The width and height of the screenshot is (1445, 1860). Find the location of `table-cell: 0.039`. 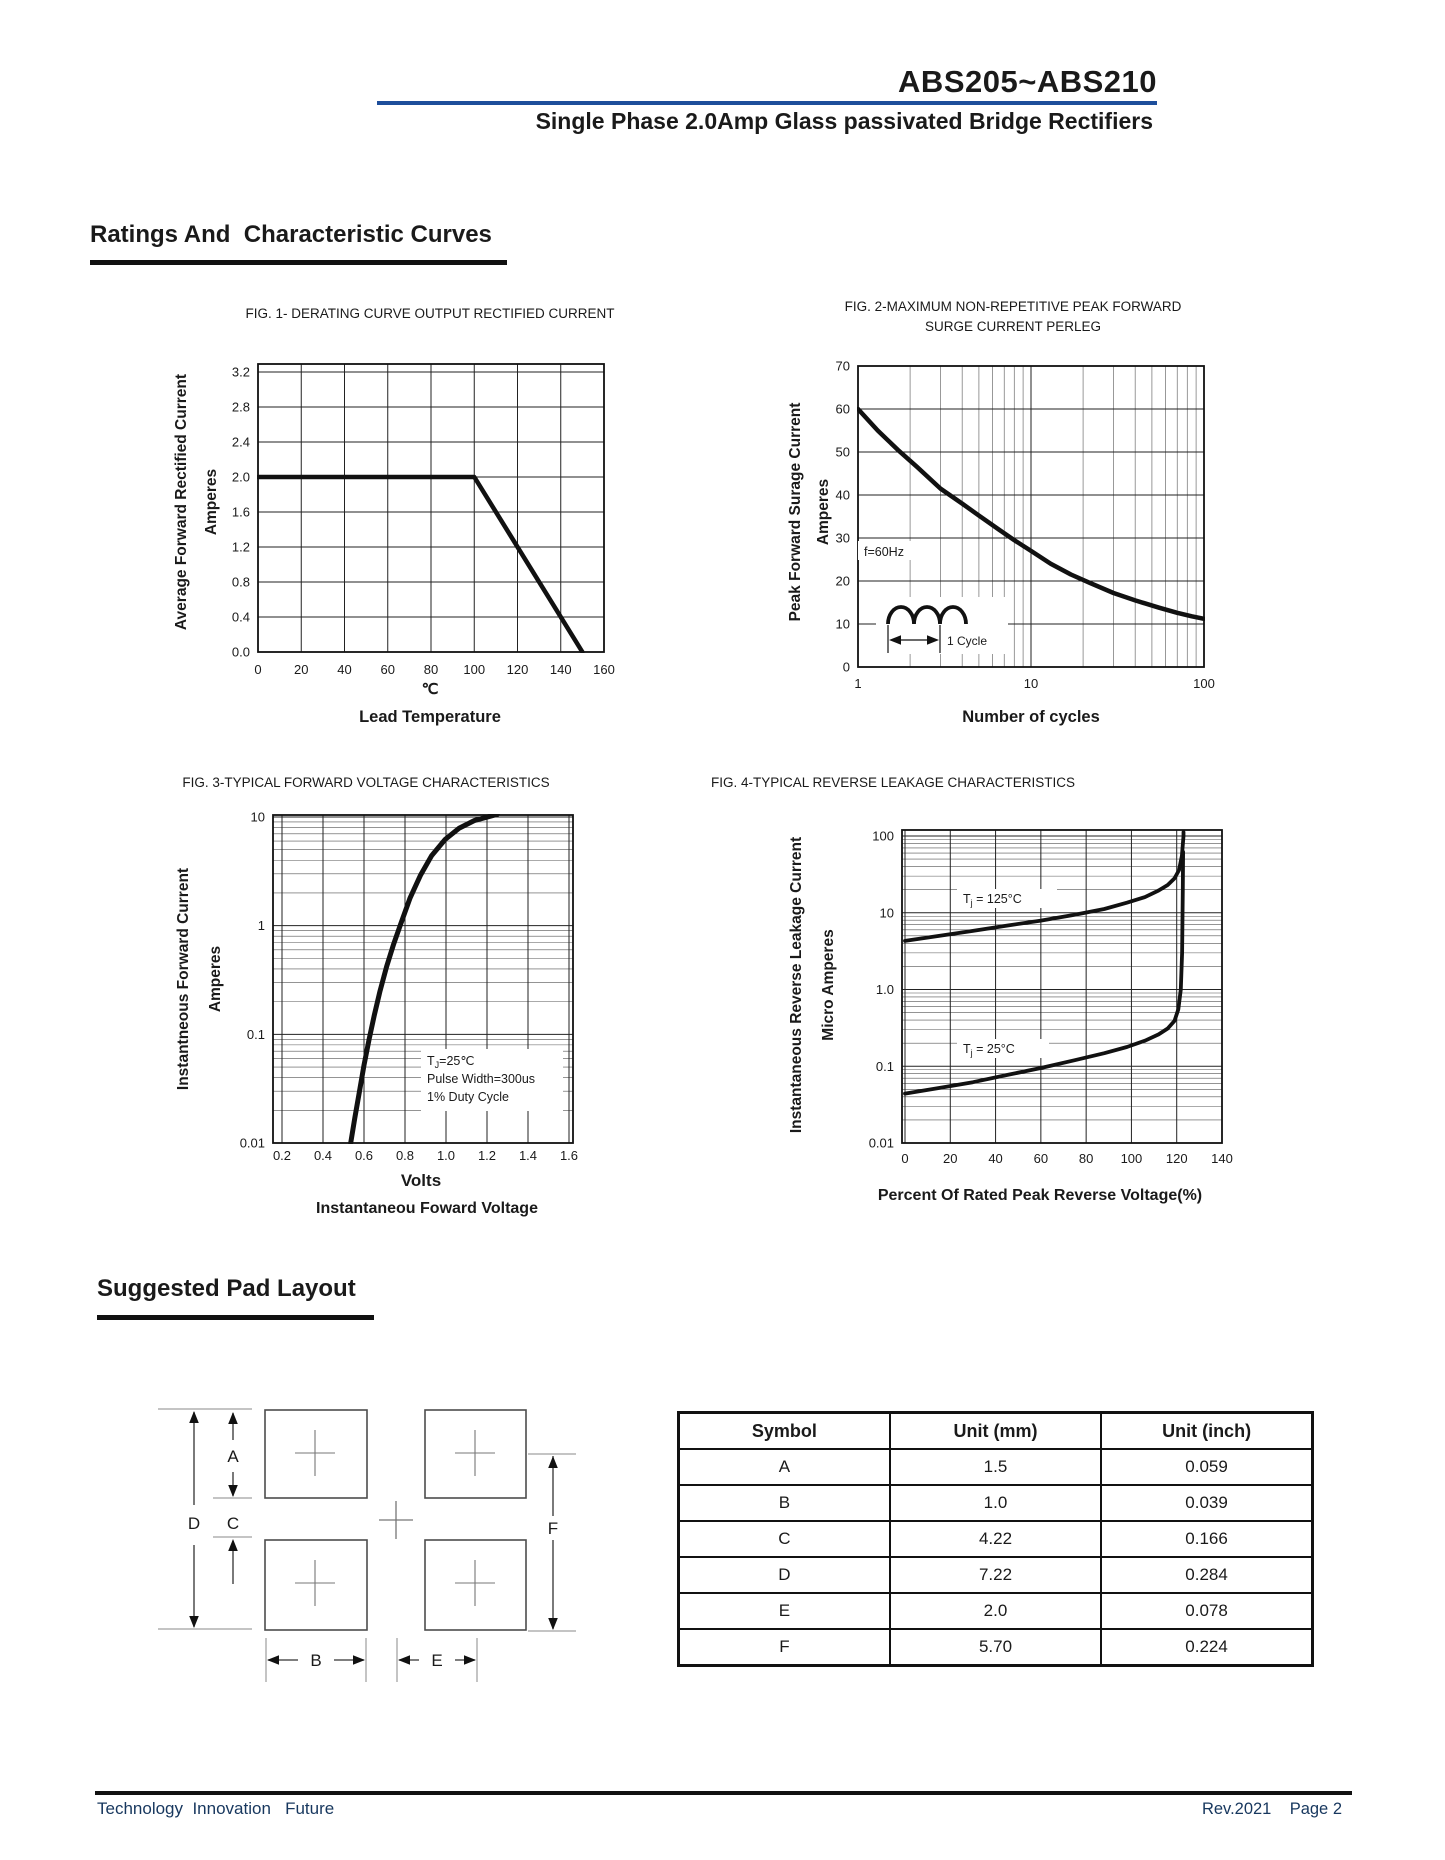

table-cell: 0.039 is located at coordinates (1207, 1503).